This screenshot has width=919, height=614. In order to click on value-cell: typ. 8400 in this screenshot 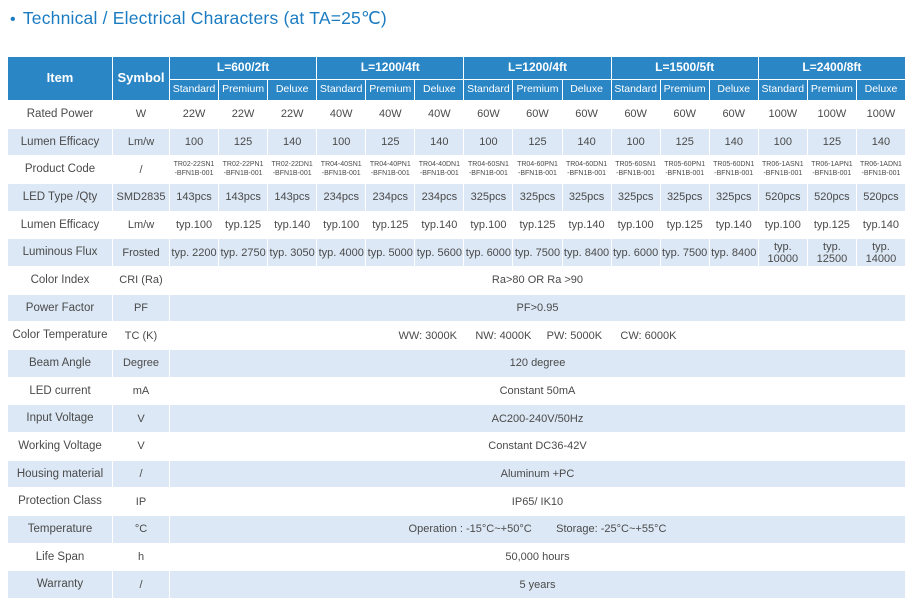, I will do `click(586, 252)`.